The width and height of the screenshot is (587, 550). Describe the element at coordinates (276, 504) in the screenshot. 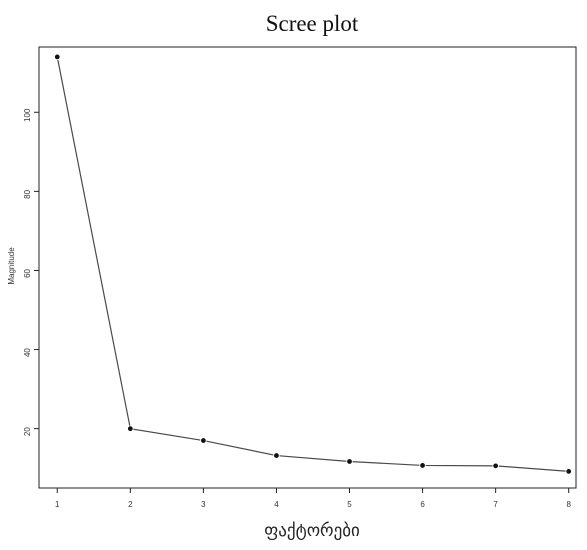

I see `x-tick-label: 4` at that location.